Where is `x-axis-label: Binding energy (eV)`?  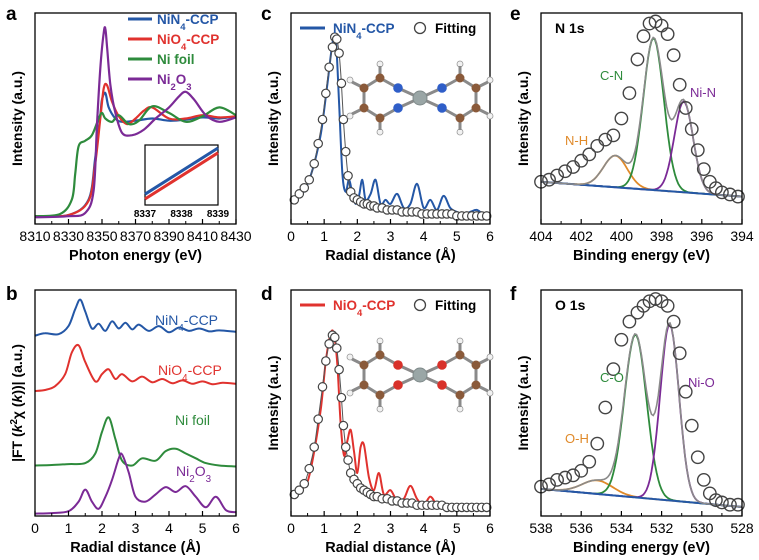 x-axis-label: Binding energy (eV) is located at coordinates (641, 548).